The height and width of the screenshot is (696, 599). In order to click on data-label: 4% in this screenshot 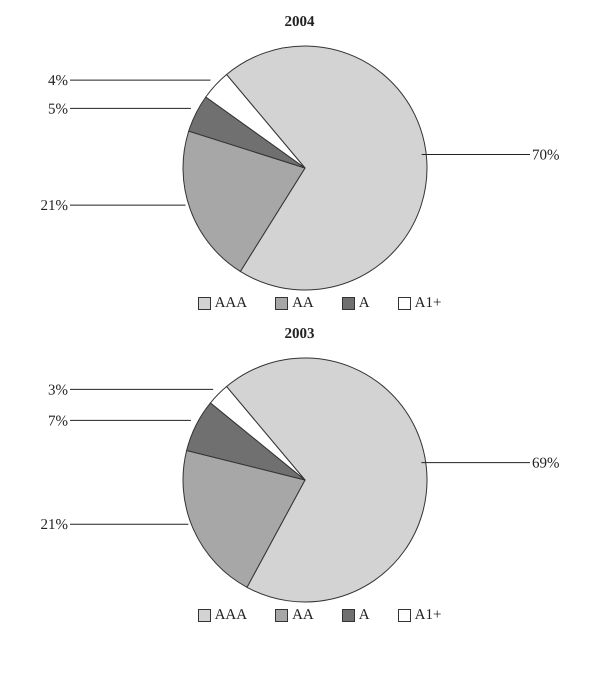, I will do `click(58, 81)`.